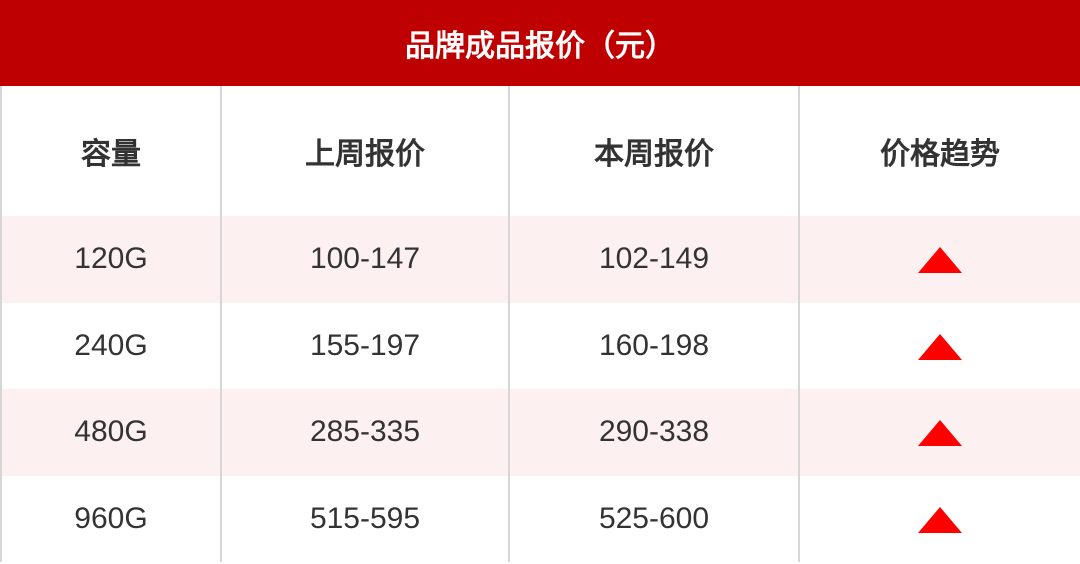 Image resolution: width=1080 pixels, height=564 pixels. I want to click on capacity-cell: 480G, so click(111, 432).